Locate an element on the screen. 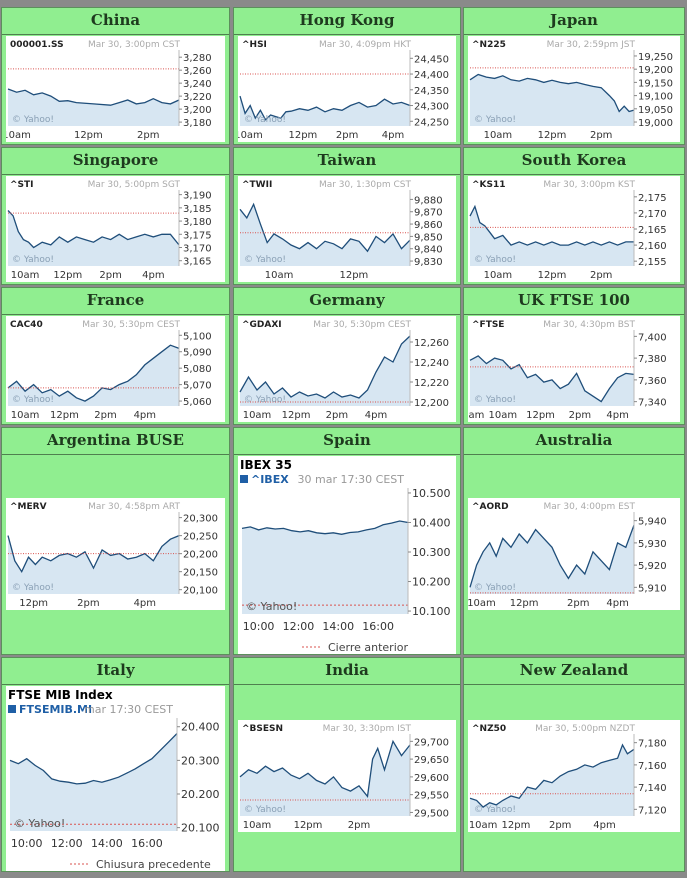 The image size is (687, 878). market-title: Japan is located at coordinates (574, 21).